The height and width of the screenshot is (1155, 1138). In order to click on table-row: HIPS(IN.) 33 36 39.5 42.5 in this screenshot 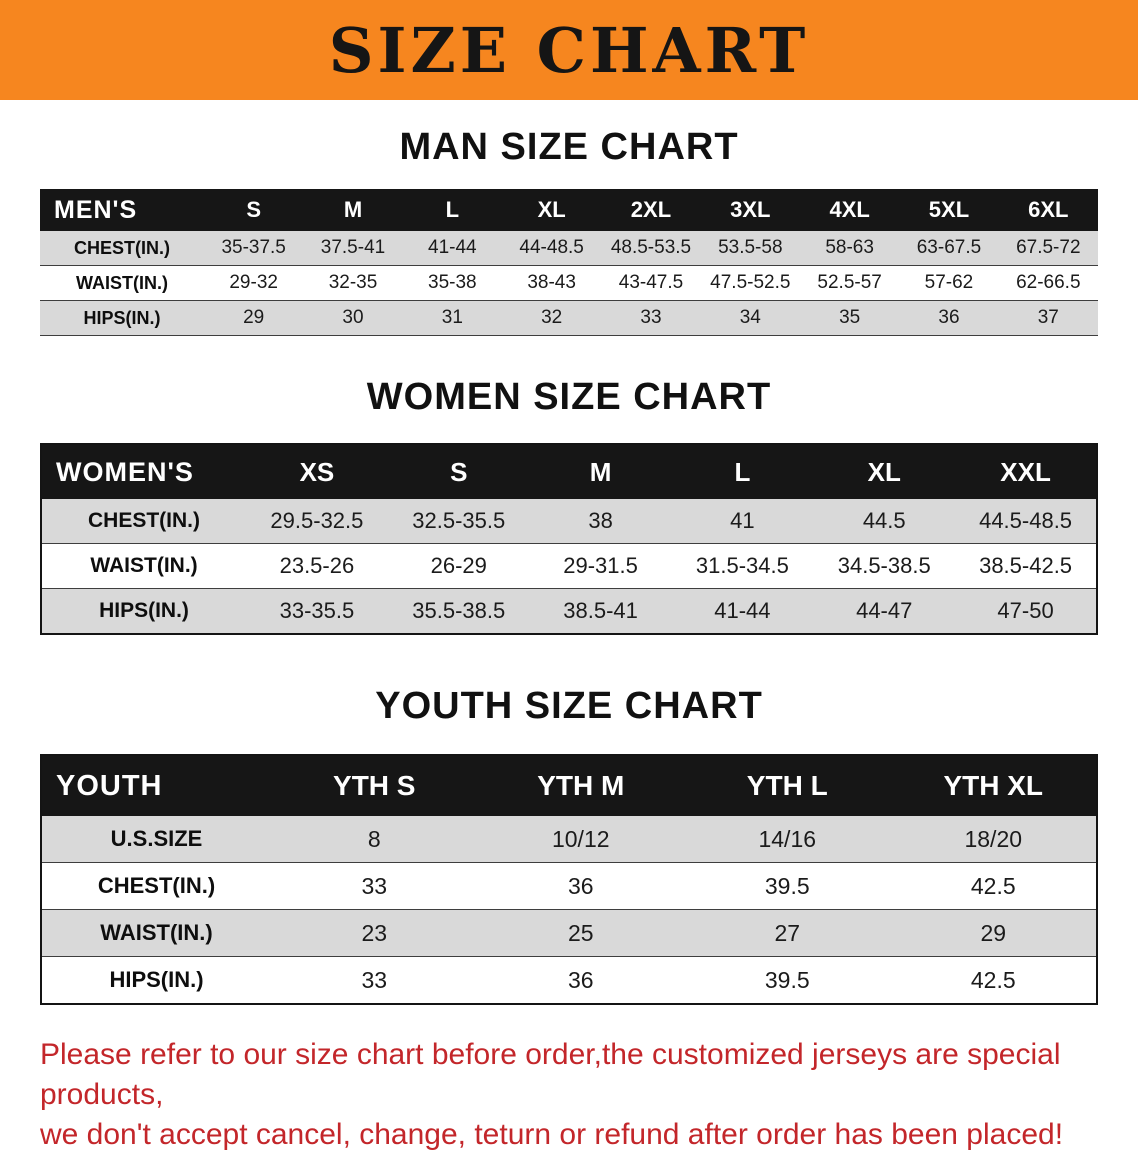, I will do `click(569, 980)`.